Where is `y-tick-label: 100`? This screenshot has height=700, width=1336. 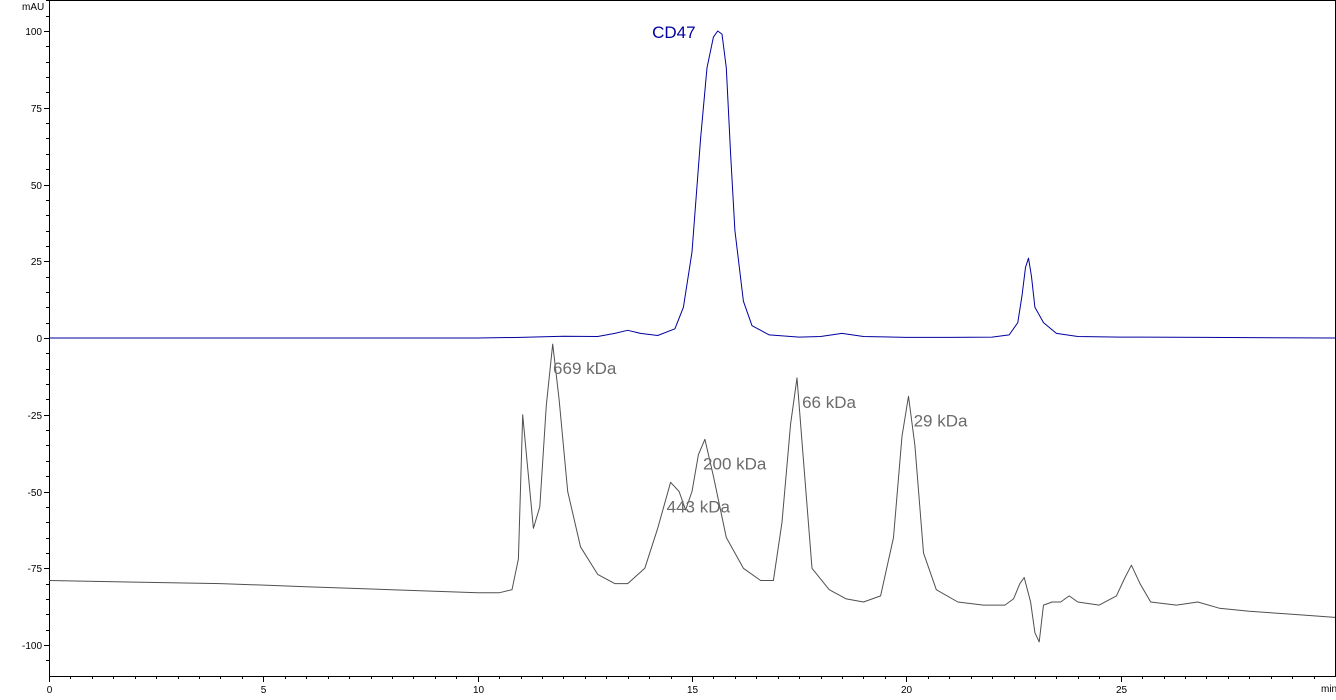 y-tick-label: 100 is located at coordinates (33, 32).